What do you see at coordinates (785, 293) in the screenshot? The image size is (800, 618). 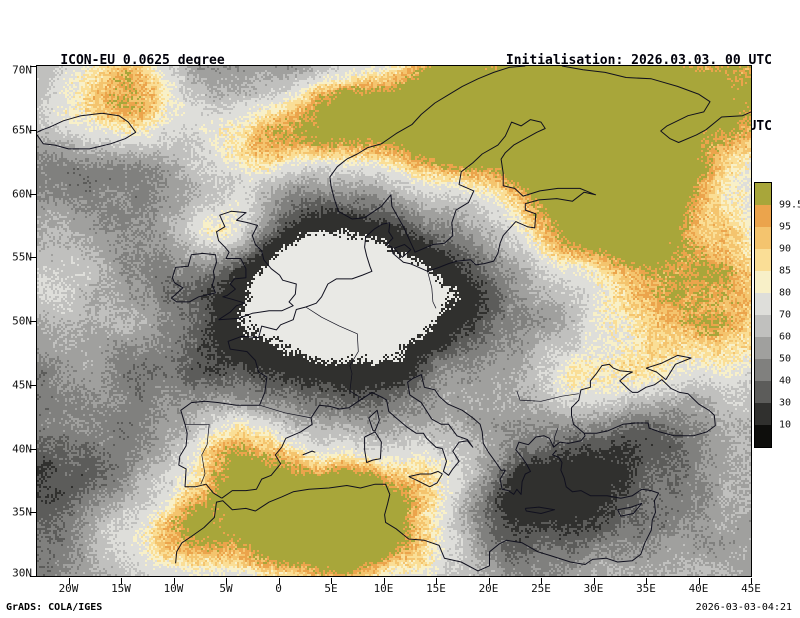 I see `legend-tick-label: 80` at bounding box center [785, 293].